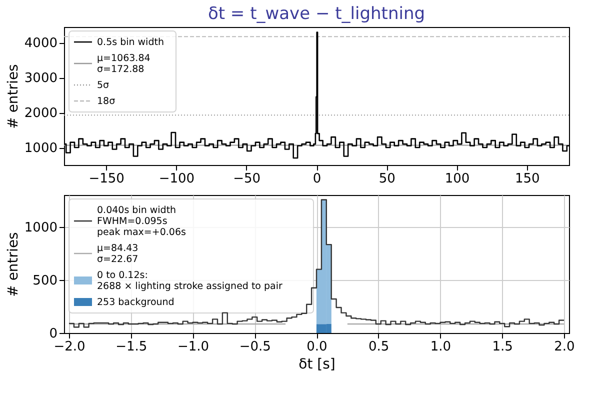 This screenshot has height=400, width=594. What do you see at coordinates (317, 364) in the screenshot?
I see `x-axis-title: δt [s]` at bounding box center [317, 364].